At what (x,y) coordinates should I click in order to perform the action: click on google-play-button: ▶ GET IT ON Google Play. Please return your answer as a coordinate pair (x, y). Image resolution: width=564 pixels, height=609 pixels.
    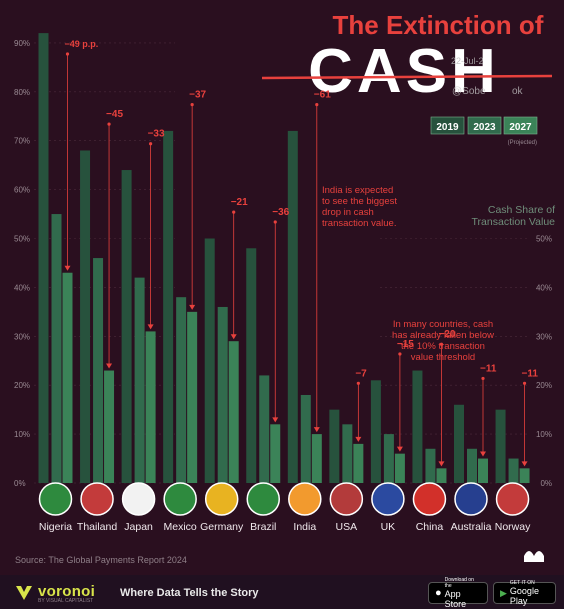
    Looking at the image, I should click on (524, 593).